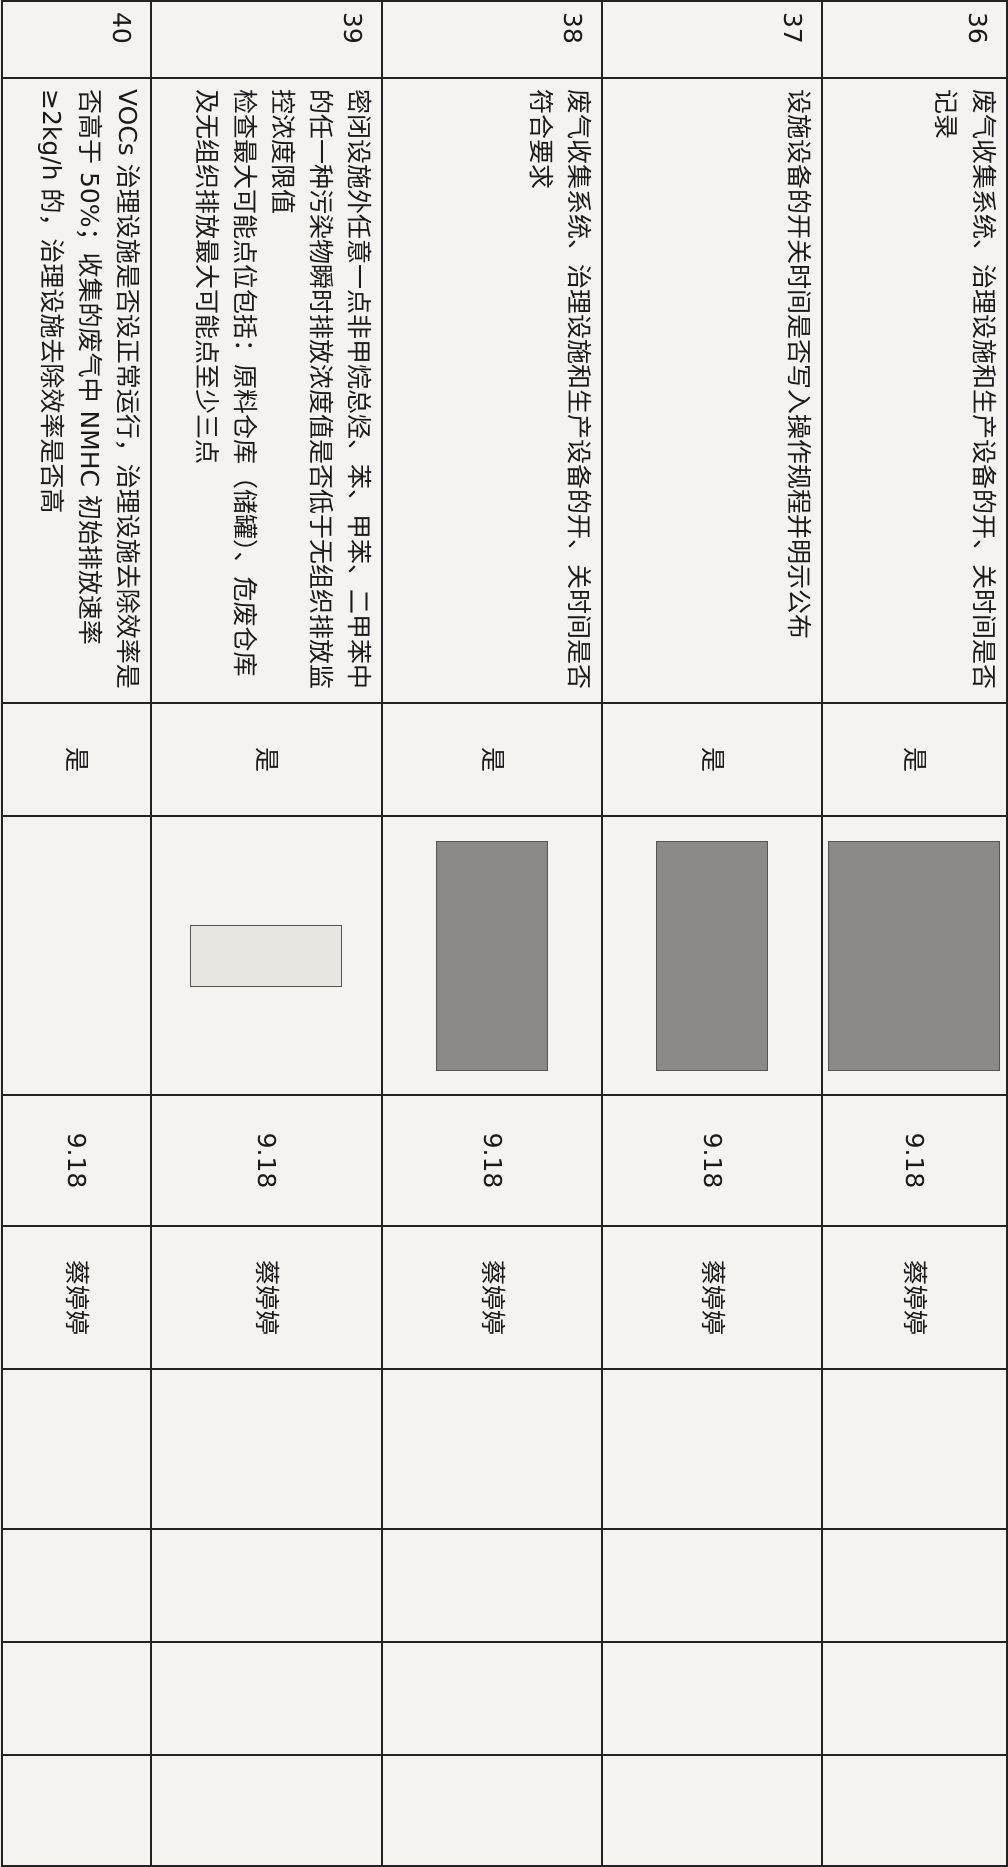 The image size is (1008, 1867). Describe the element at coordinates (492, 39) in the screenshot. I see `row-number: 38` at that location.